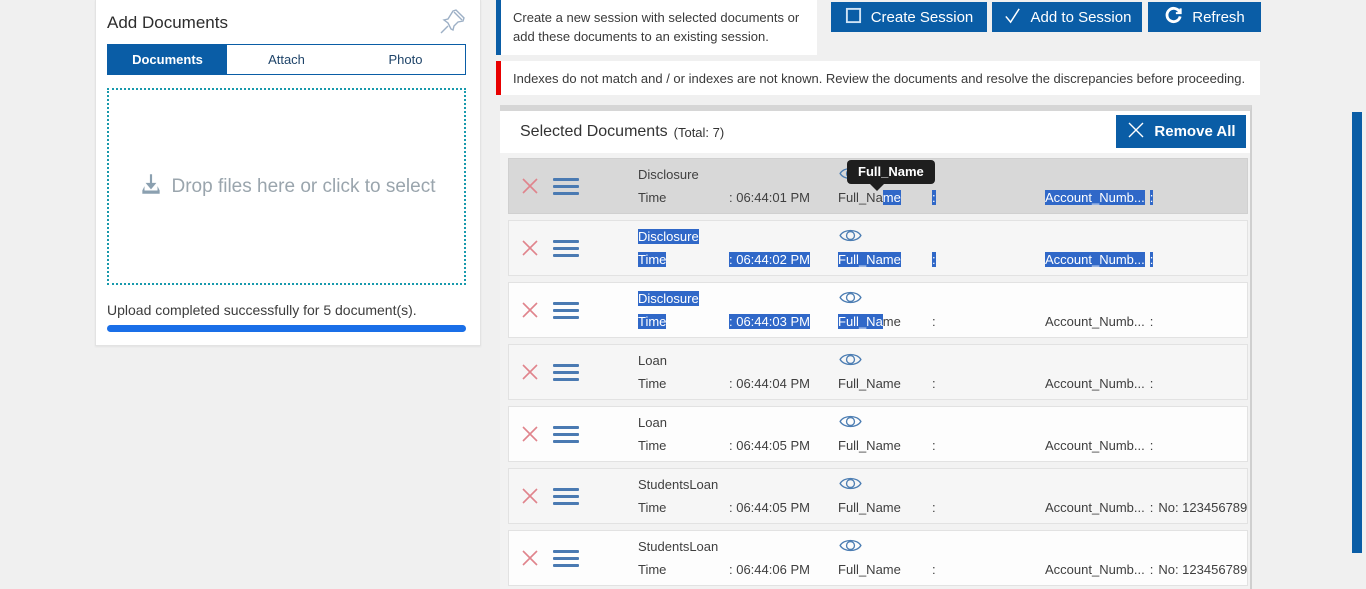  I want to click on time-value: : 06:44:03 PM, so click(769, 321).